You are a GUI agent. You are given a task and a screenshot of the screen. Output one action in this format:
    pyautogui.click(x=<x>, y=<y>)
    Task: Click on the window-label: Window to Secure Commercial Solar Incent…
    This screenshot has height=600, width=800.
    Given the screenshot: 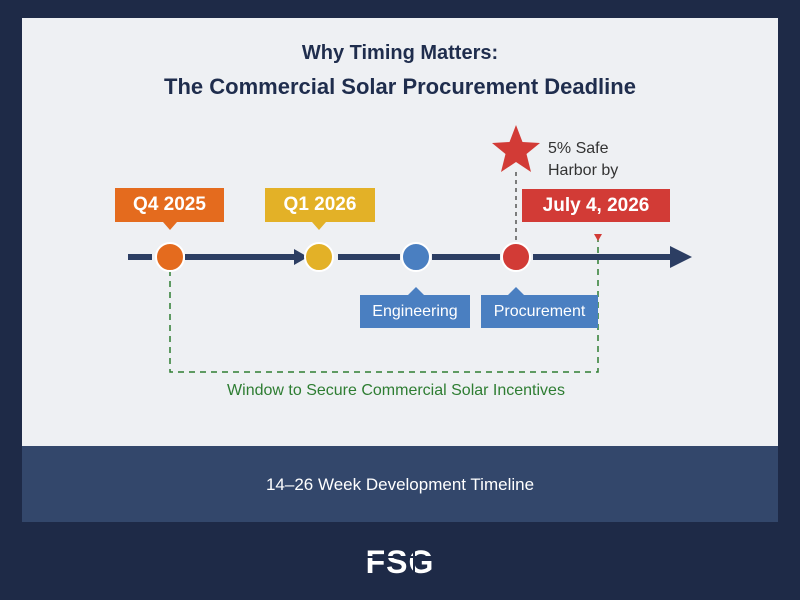 What is the action you would take?
    pyautogui.click(x=396, y=390)
    